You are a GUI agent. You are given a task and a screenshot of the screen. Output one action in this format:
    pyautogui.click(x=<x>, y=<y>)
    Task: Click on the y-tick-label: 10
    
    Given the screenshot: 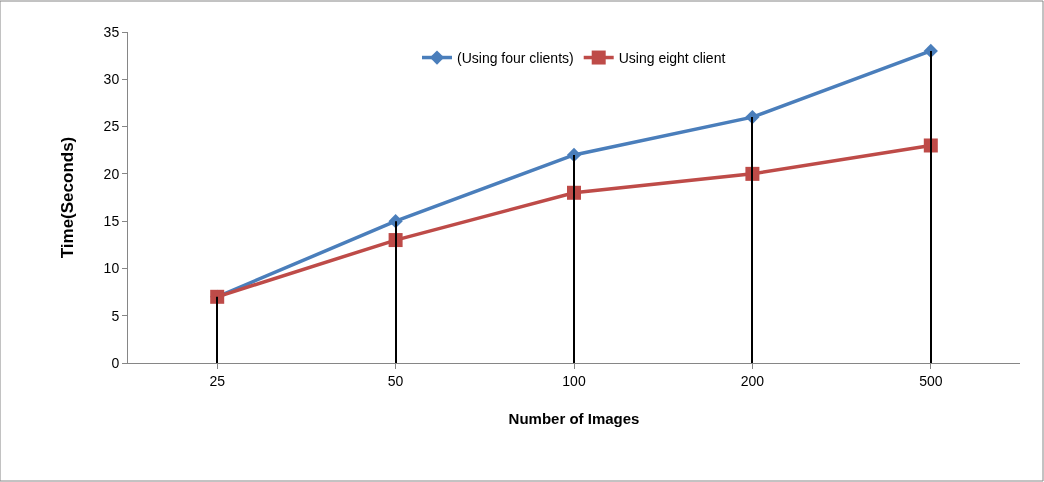 What is the action you would take?
    pyautogui.click(x=111, y=268)
    